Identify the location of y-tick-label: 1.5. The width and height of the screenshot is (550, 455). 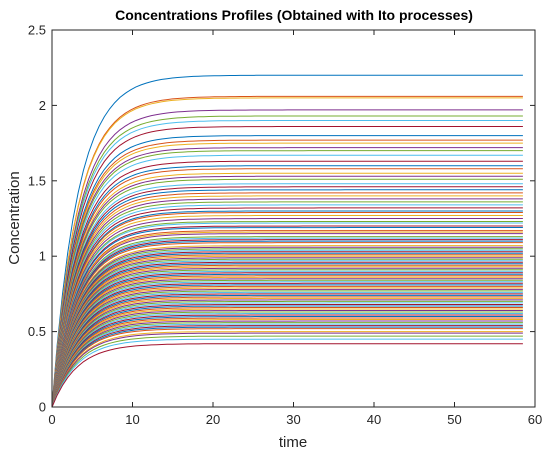
(37, 180).